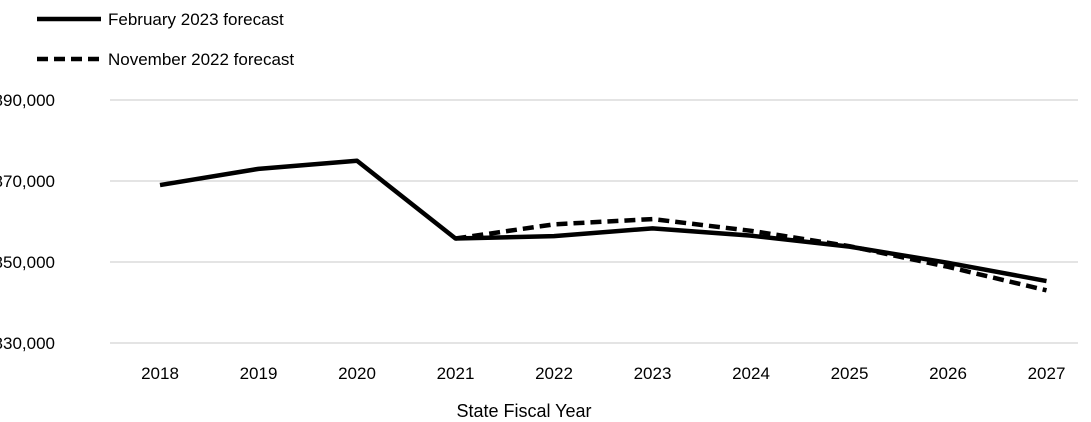 The image size is (1091, 422). I want to click on x-tick-label: 2025, so click(850, 373).